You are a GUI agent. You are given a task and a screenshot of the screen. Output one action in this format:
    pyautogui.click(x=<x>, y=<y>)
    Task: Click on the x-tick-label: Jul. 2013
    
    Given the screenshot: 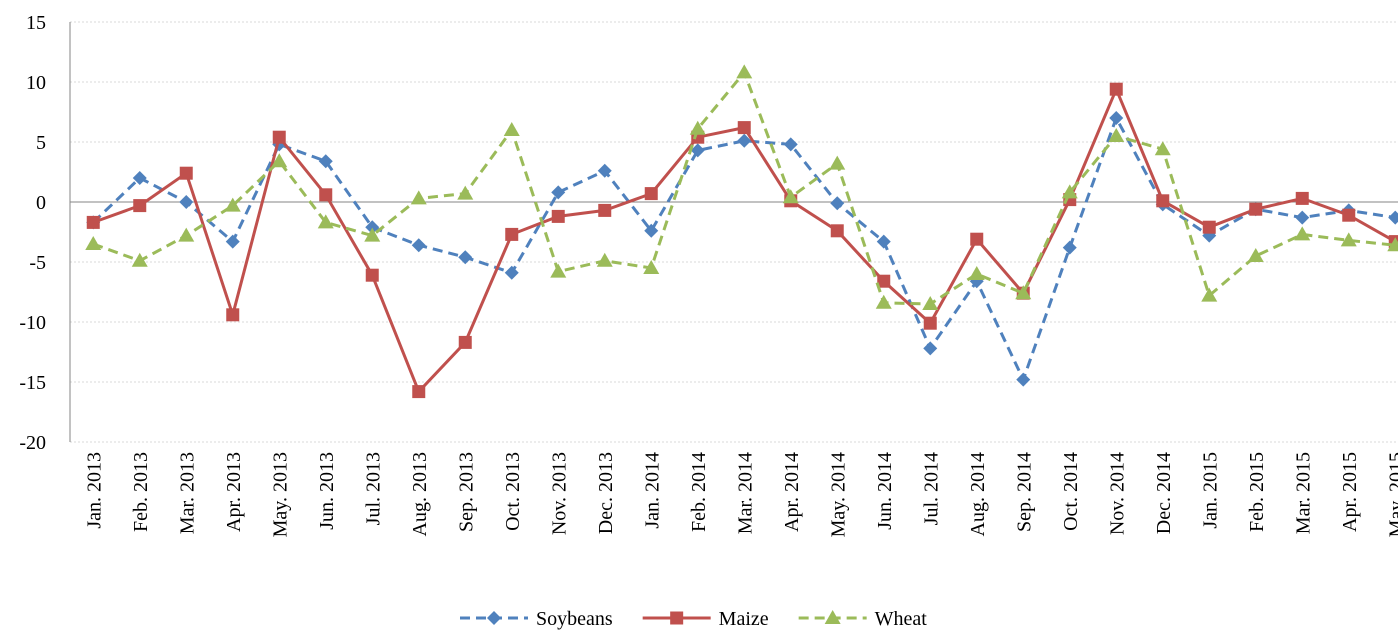 What is the action you would take?
    pyautogui.click(x=373, y=488)
    